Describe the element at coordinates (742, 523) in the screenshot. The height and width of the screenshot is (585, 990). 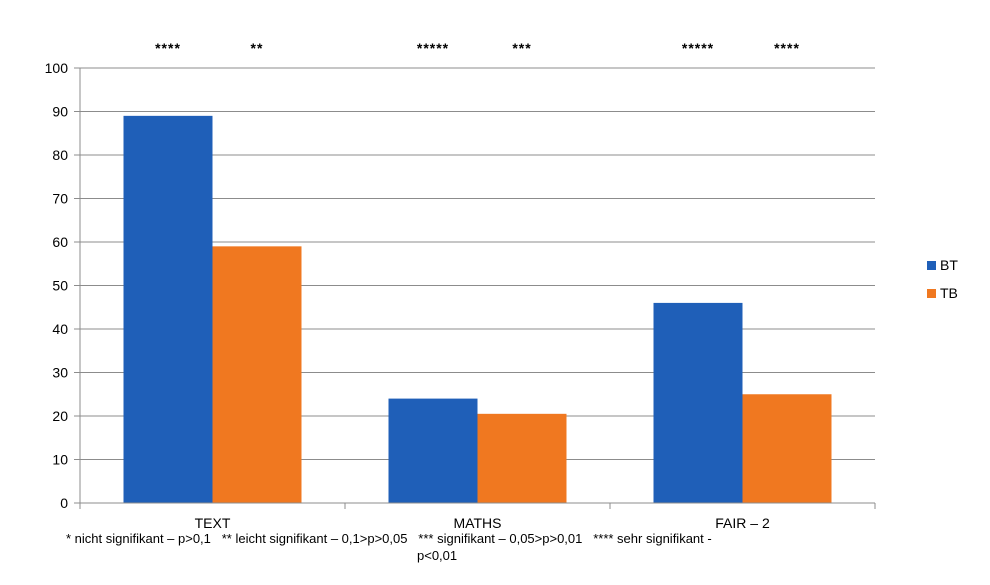
I see `x-category-label: FAIR – 2` at that location.